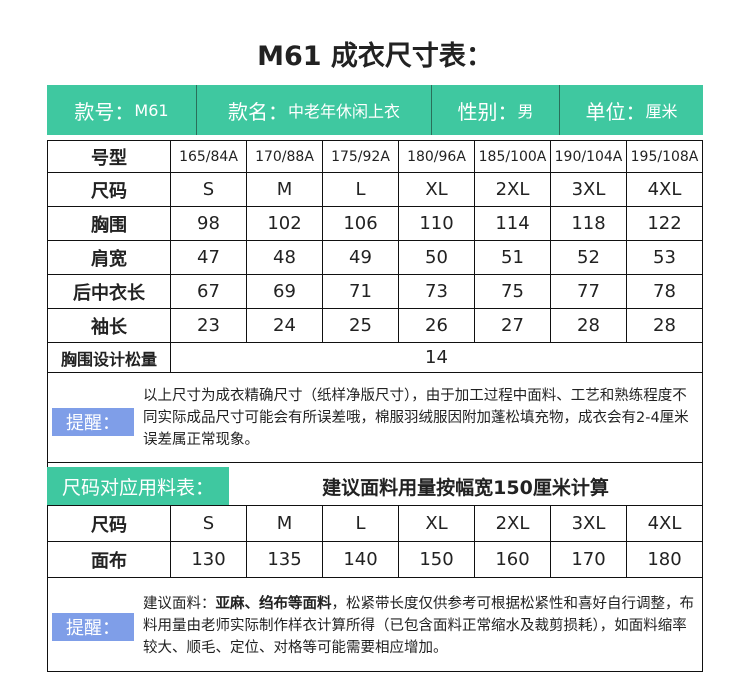 Image resolution: width=750 pixels, height=691 pixels. What do you see at coordinates (664, 156) in the screenshot?
I see `cell: 195/108A` at bounding box center [664, 156].